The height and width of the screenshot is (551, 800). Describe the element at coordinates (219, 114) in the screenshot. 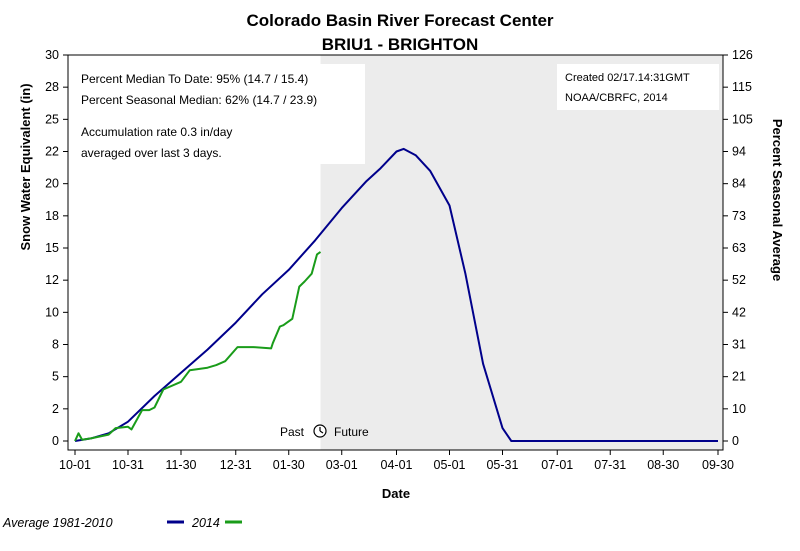

I see `info-box-left` at that location.